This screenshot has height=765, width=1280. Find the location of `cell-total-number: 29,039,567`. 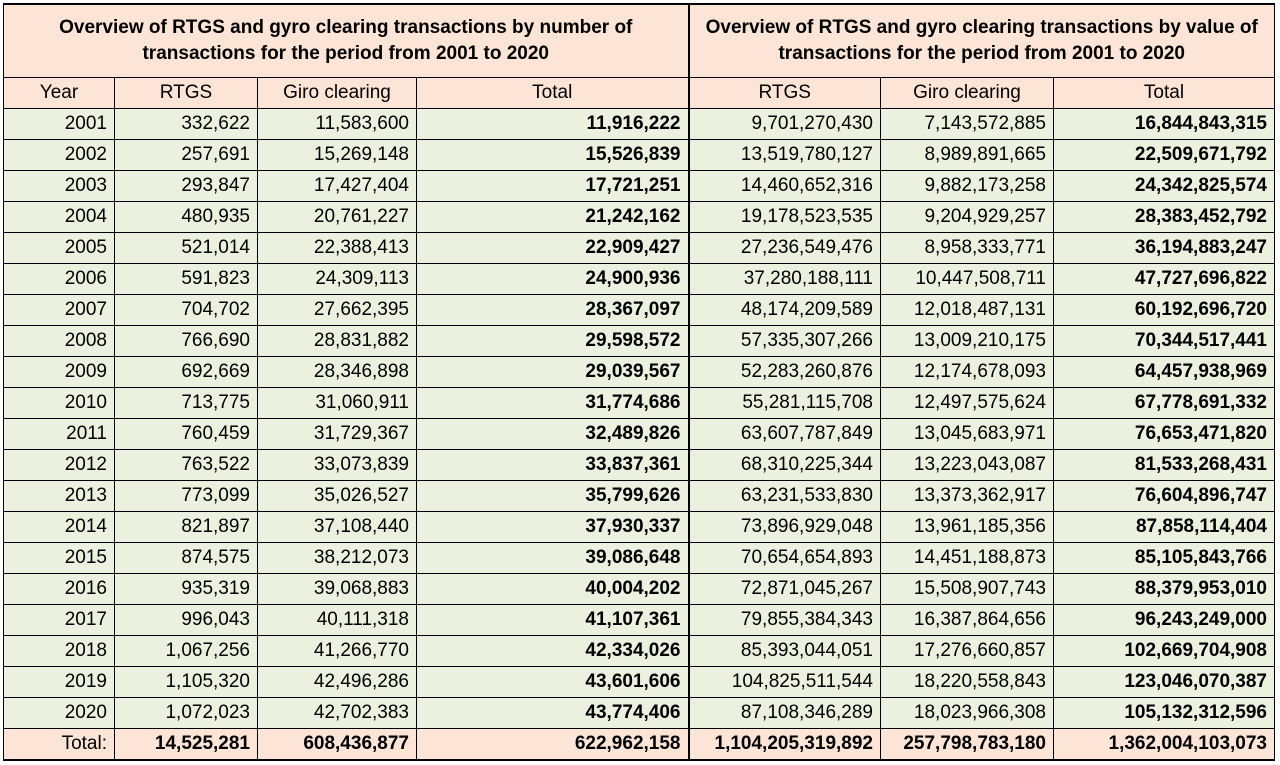

cell-total-number: 29,039,567 is located at coordinates (553, 372).